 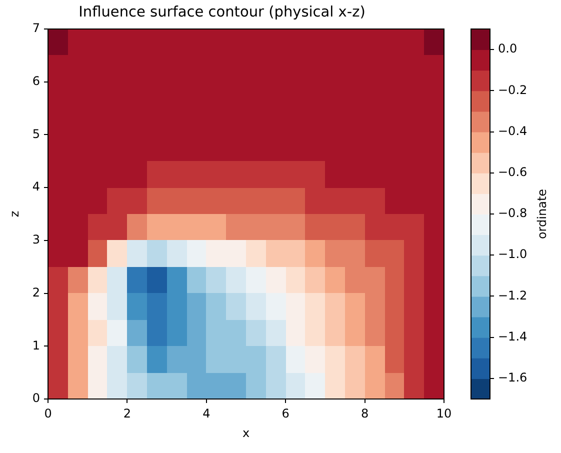 I want to click on y-tick-label: 5, so click(x=36, y=133).